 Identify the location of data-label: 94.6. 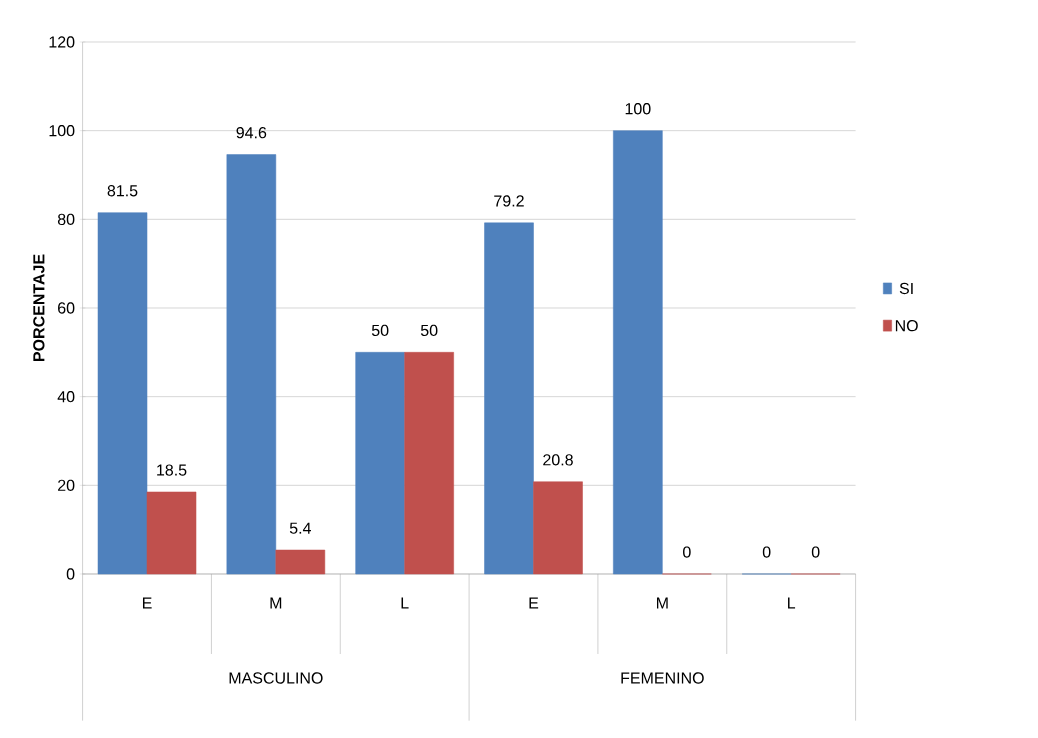
(251, 133).